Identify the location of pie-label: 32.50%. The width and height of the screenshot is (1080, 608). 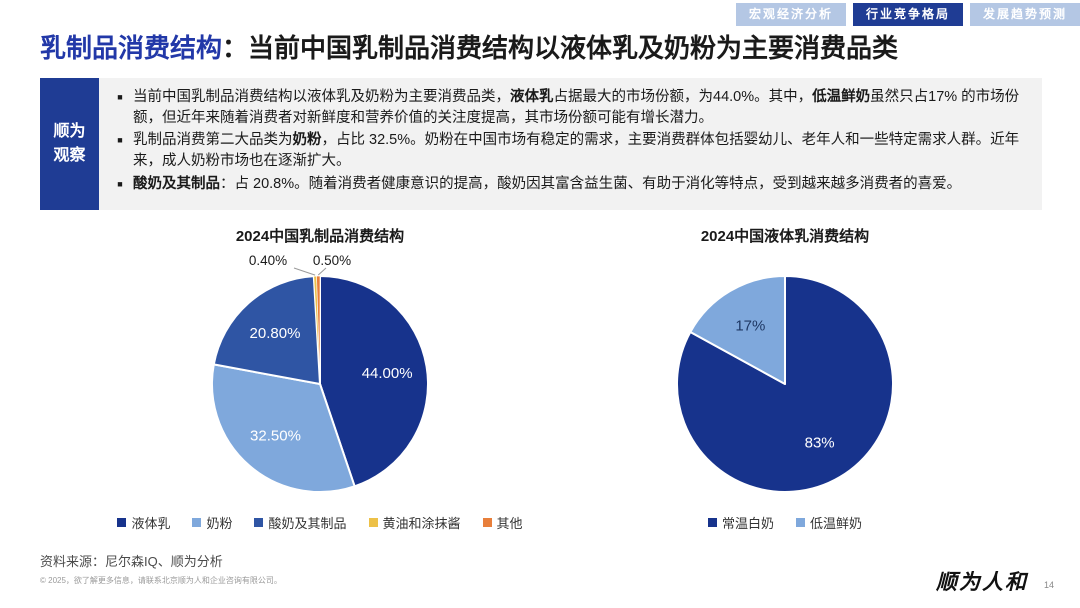
(275, 435).